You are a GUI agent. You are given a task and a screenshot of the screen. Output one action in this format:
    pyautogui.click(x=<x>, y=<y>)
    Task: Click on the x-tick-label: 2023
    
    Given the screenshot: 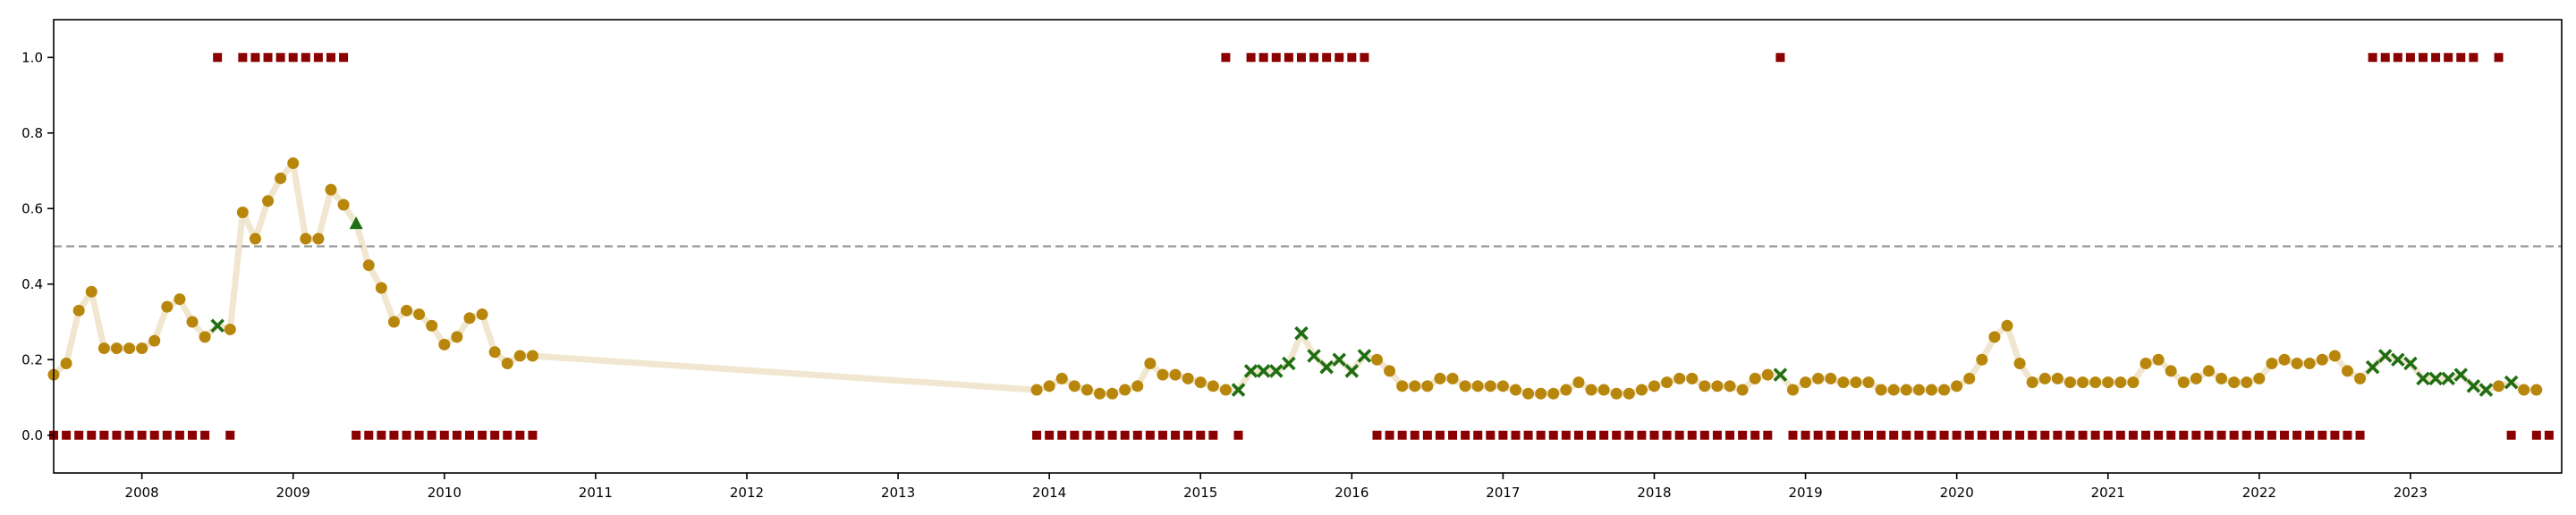 What is the action you would take?
    pyautogui.click(x=2411, y=493)
    